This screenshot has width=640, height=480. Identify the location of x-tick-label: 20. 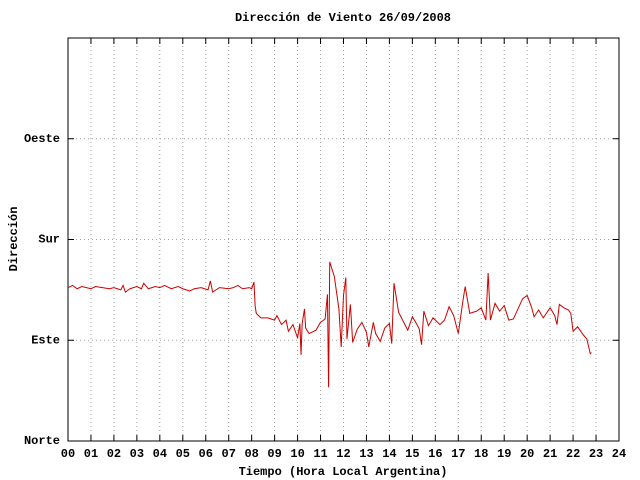
(527, 454).